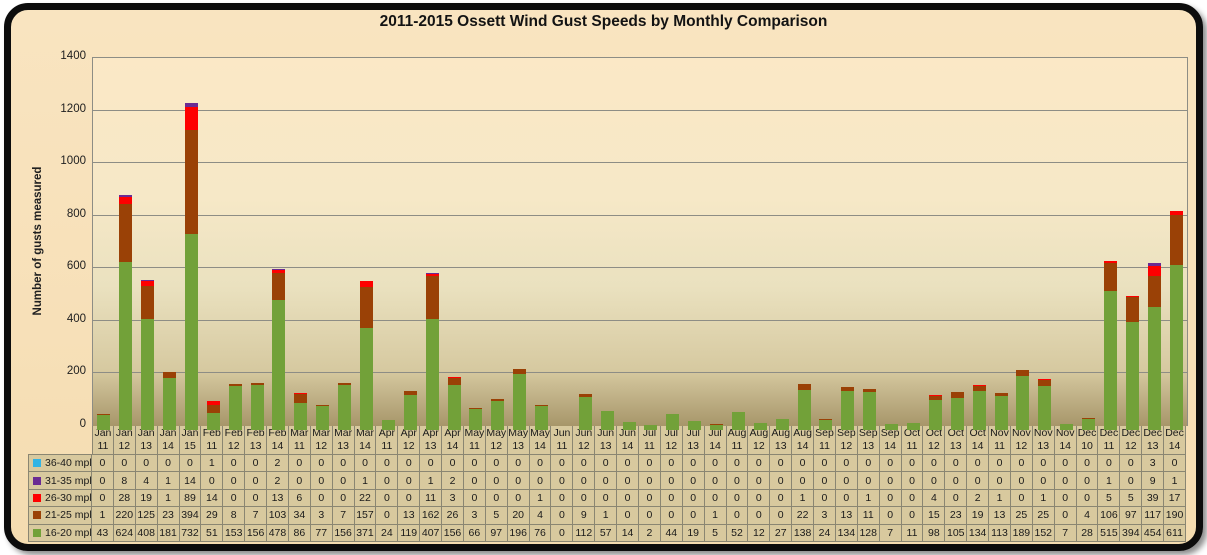  What do you see at coordinates (1065, 440) in the screenshot?
I see `column-header: Nov 14` at bounding box center [1065, 440].